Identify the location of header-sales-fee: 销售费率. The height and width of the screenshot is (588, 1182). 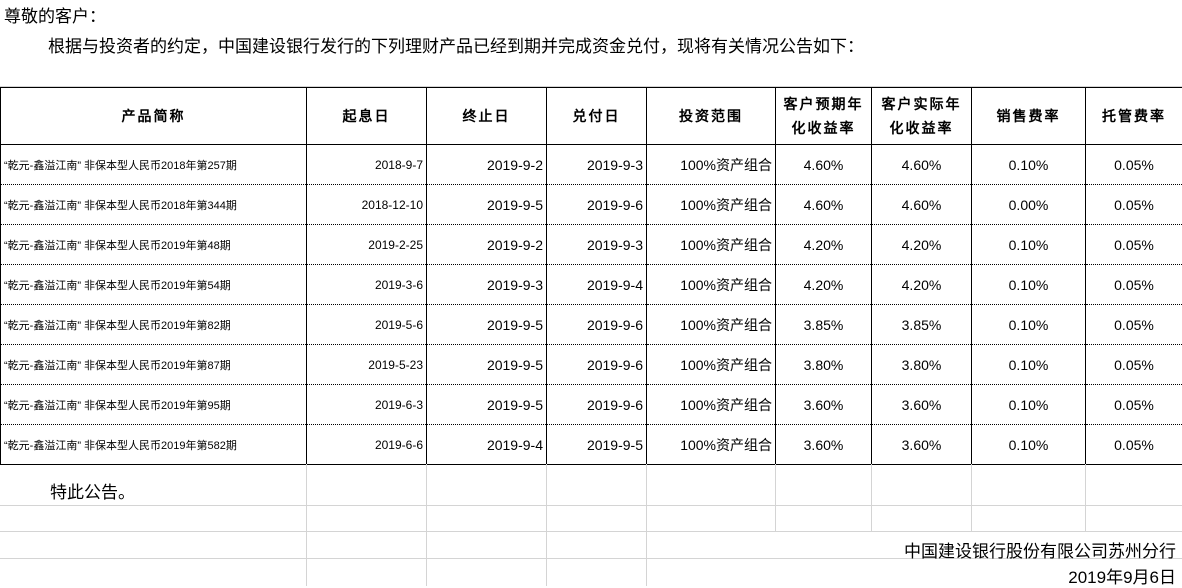
(1029, 116).